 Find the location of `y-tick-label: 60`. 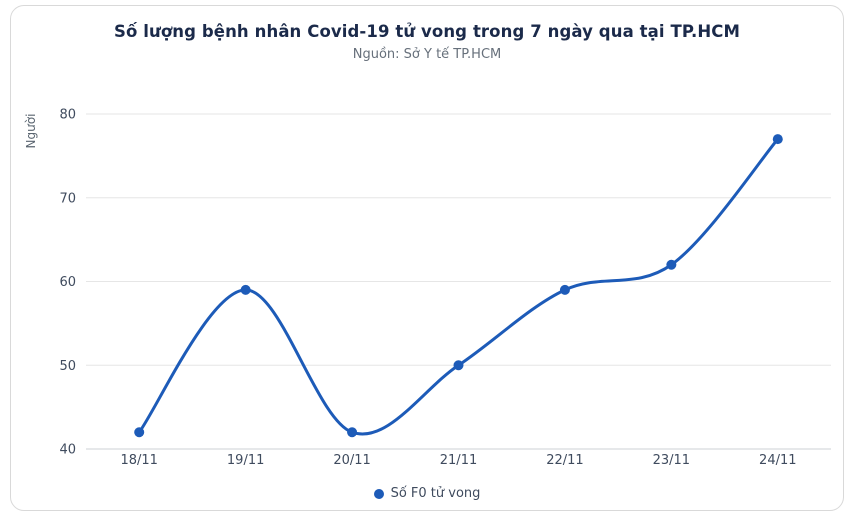

y-tick-label: 60 is located at coordinates (67, 282).